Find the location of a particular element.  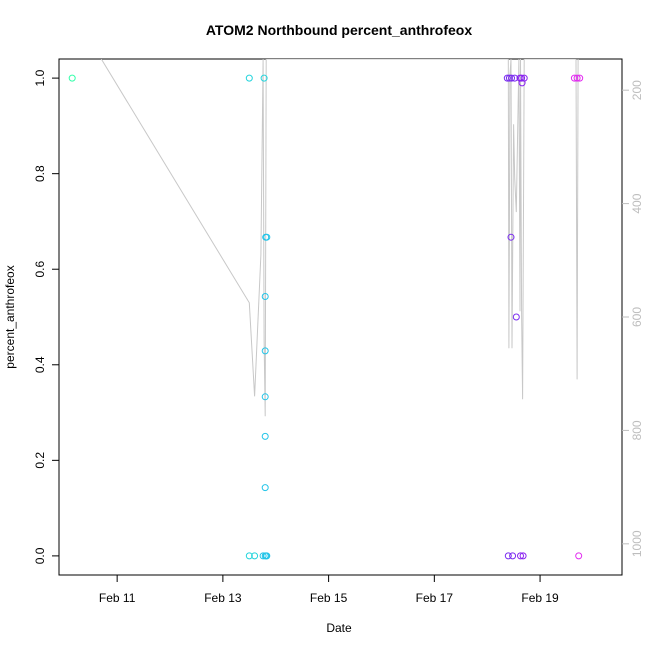

y-axis-right: 200 400 600 800 1000 is located at coordinates (633, 318).